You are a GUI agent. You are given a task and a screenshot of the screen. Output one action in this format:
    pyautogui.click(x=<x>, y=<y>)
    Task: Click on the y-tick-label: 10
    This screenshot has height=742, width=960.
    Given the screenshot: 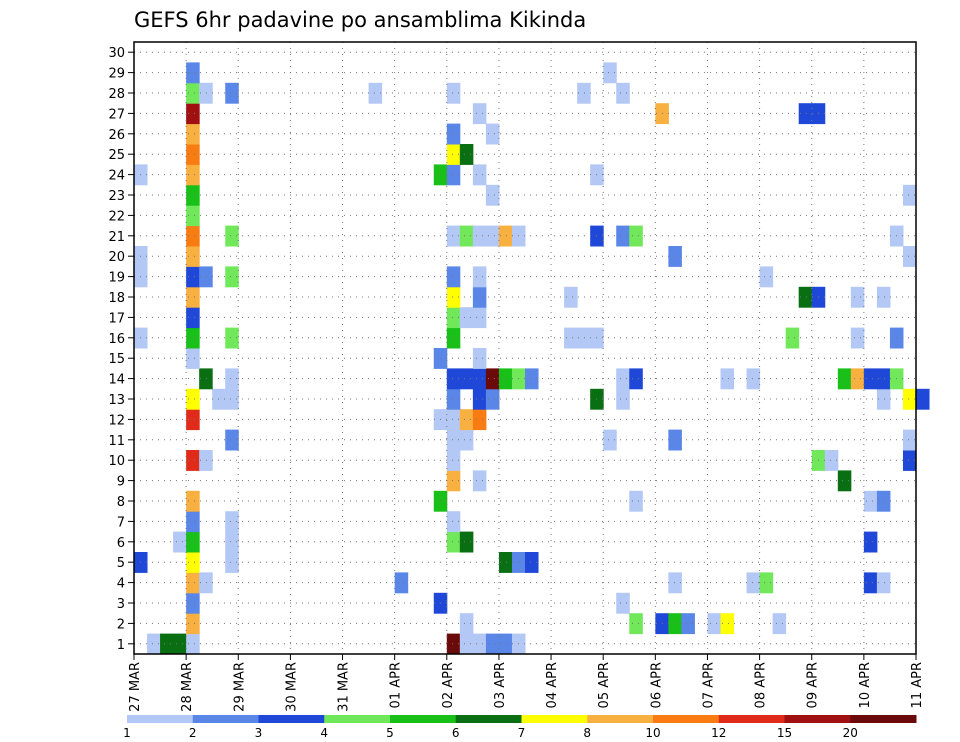 What is the action you would take?
    pyautogui.click(x=116, y=461)
    